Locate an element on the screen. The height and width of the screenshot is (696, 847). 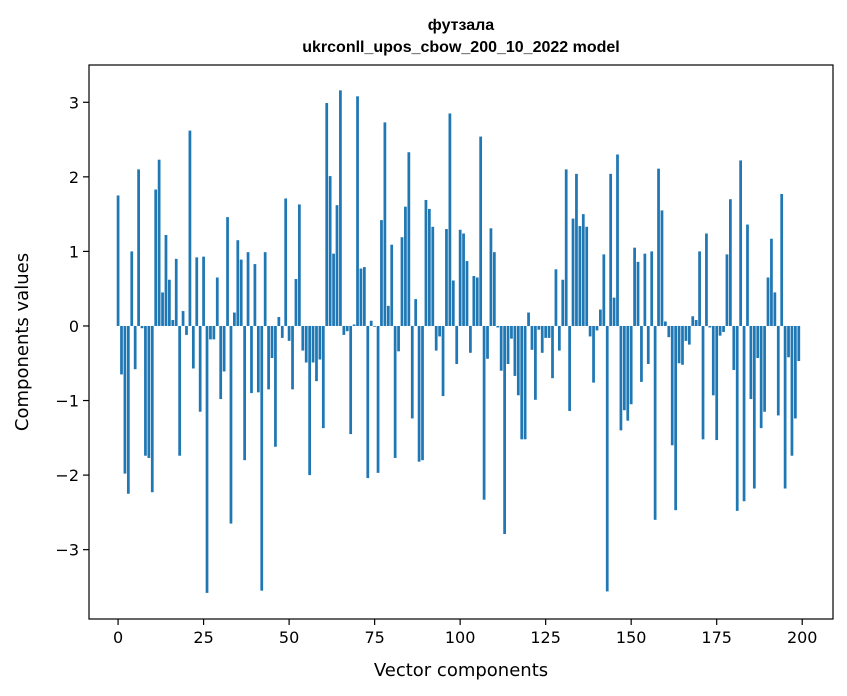
y-tick-label: −1 is located at coordinates (67, 401).